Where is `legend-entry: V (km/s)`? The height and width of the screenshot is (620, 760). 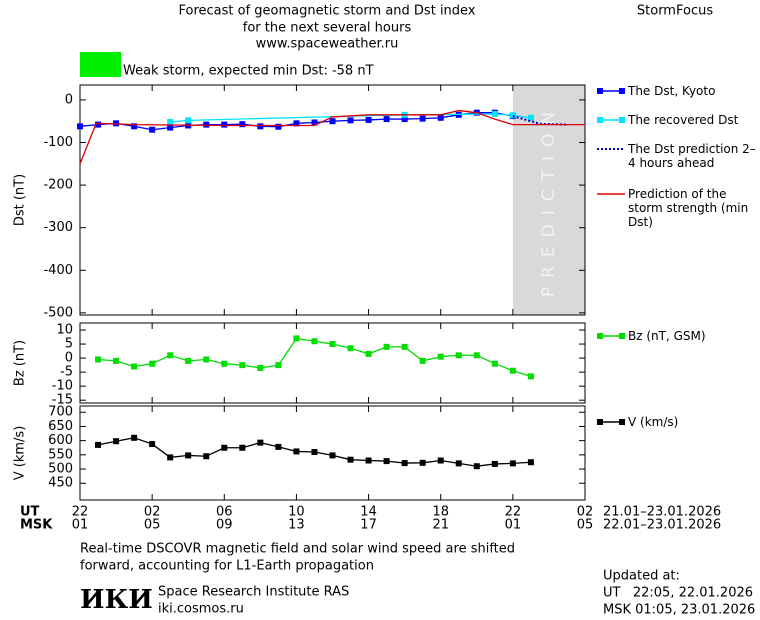 legend-entry: V (km/s) is located at coordinates (653, 422).